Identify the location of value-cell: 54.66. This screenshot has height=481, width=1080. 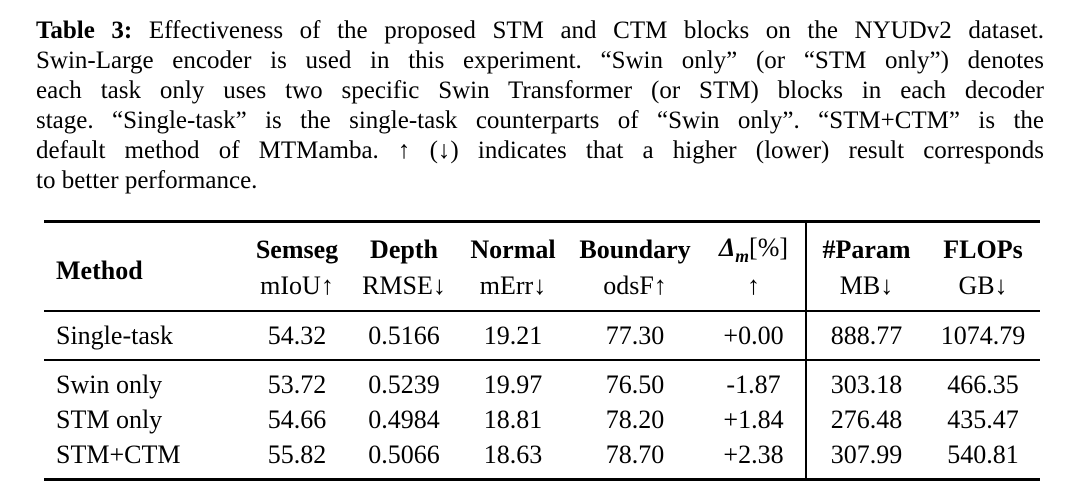
(297, 419).